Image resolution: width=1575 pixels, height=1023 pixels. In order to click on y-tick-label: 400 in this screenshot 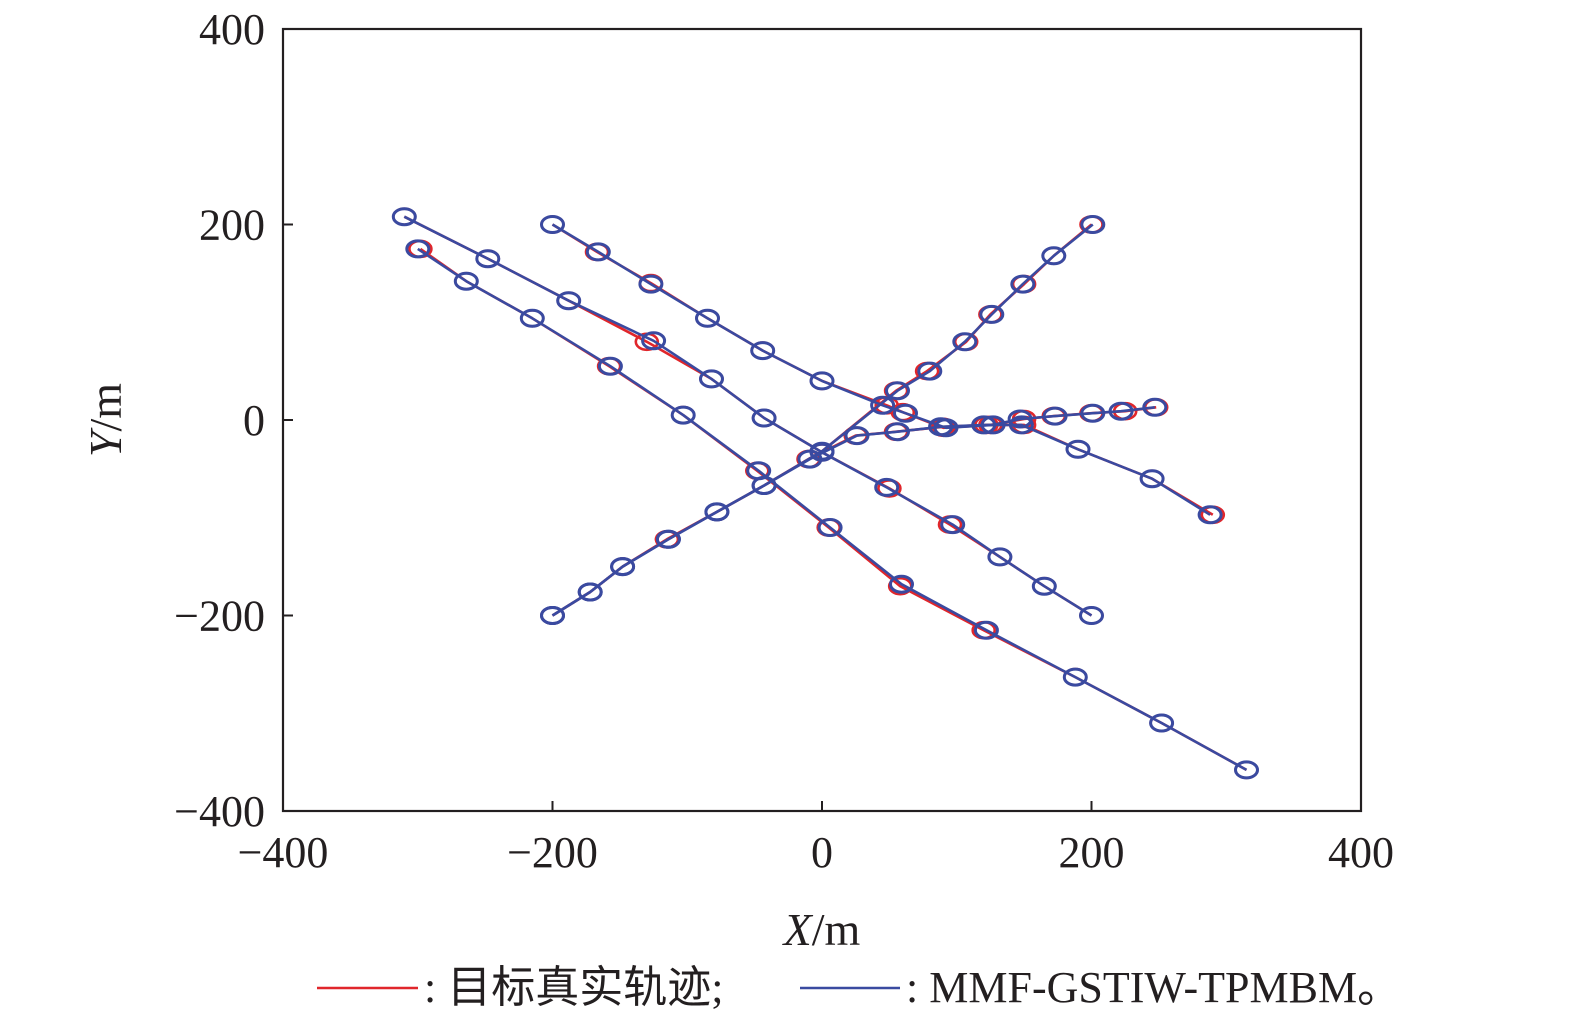, I will do `click(232, 29)`.